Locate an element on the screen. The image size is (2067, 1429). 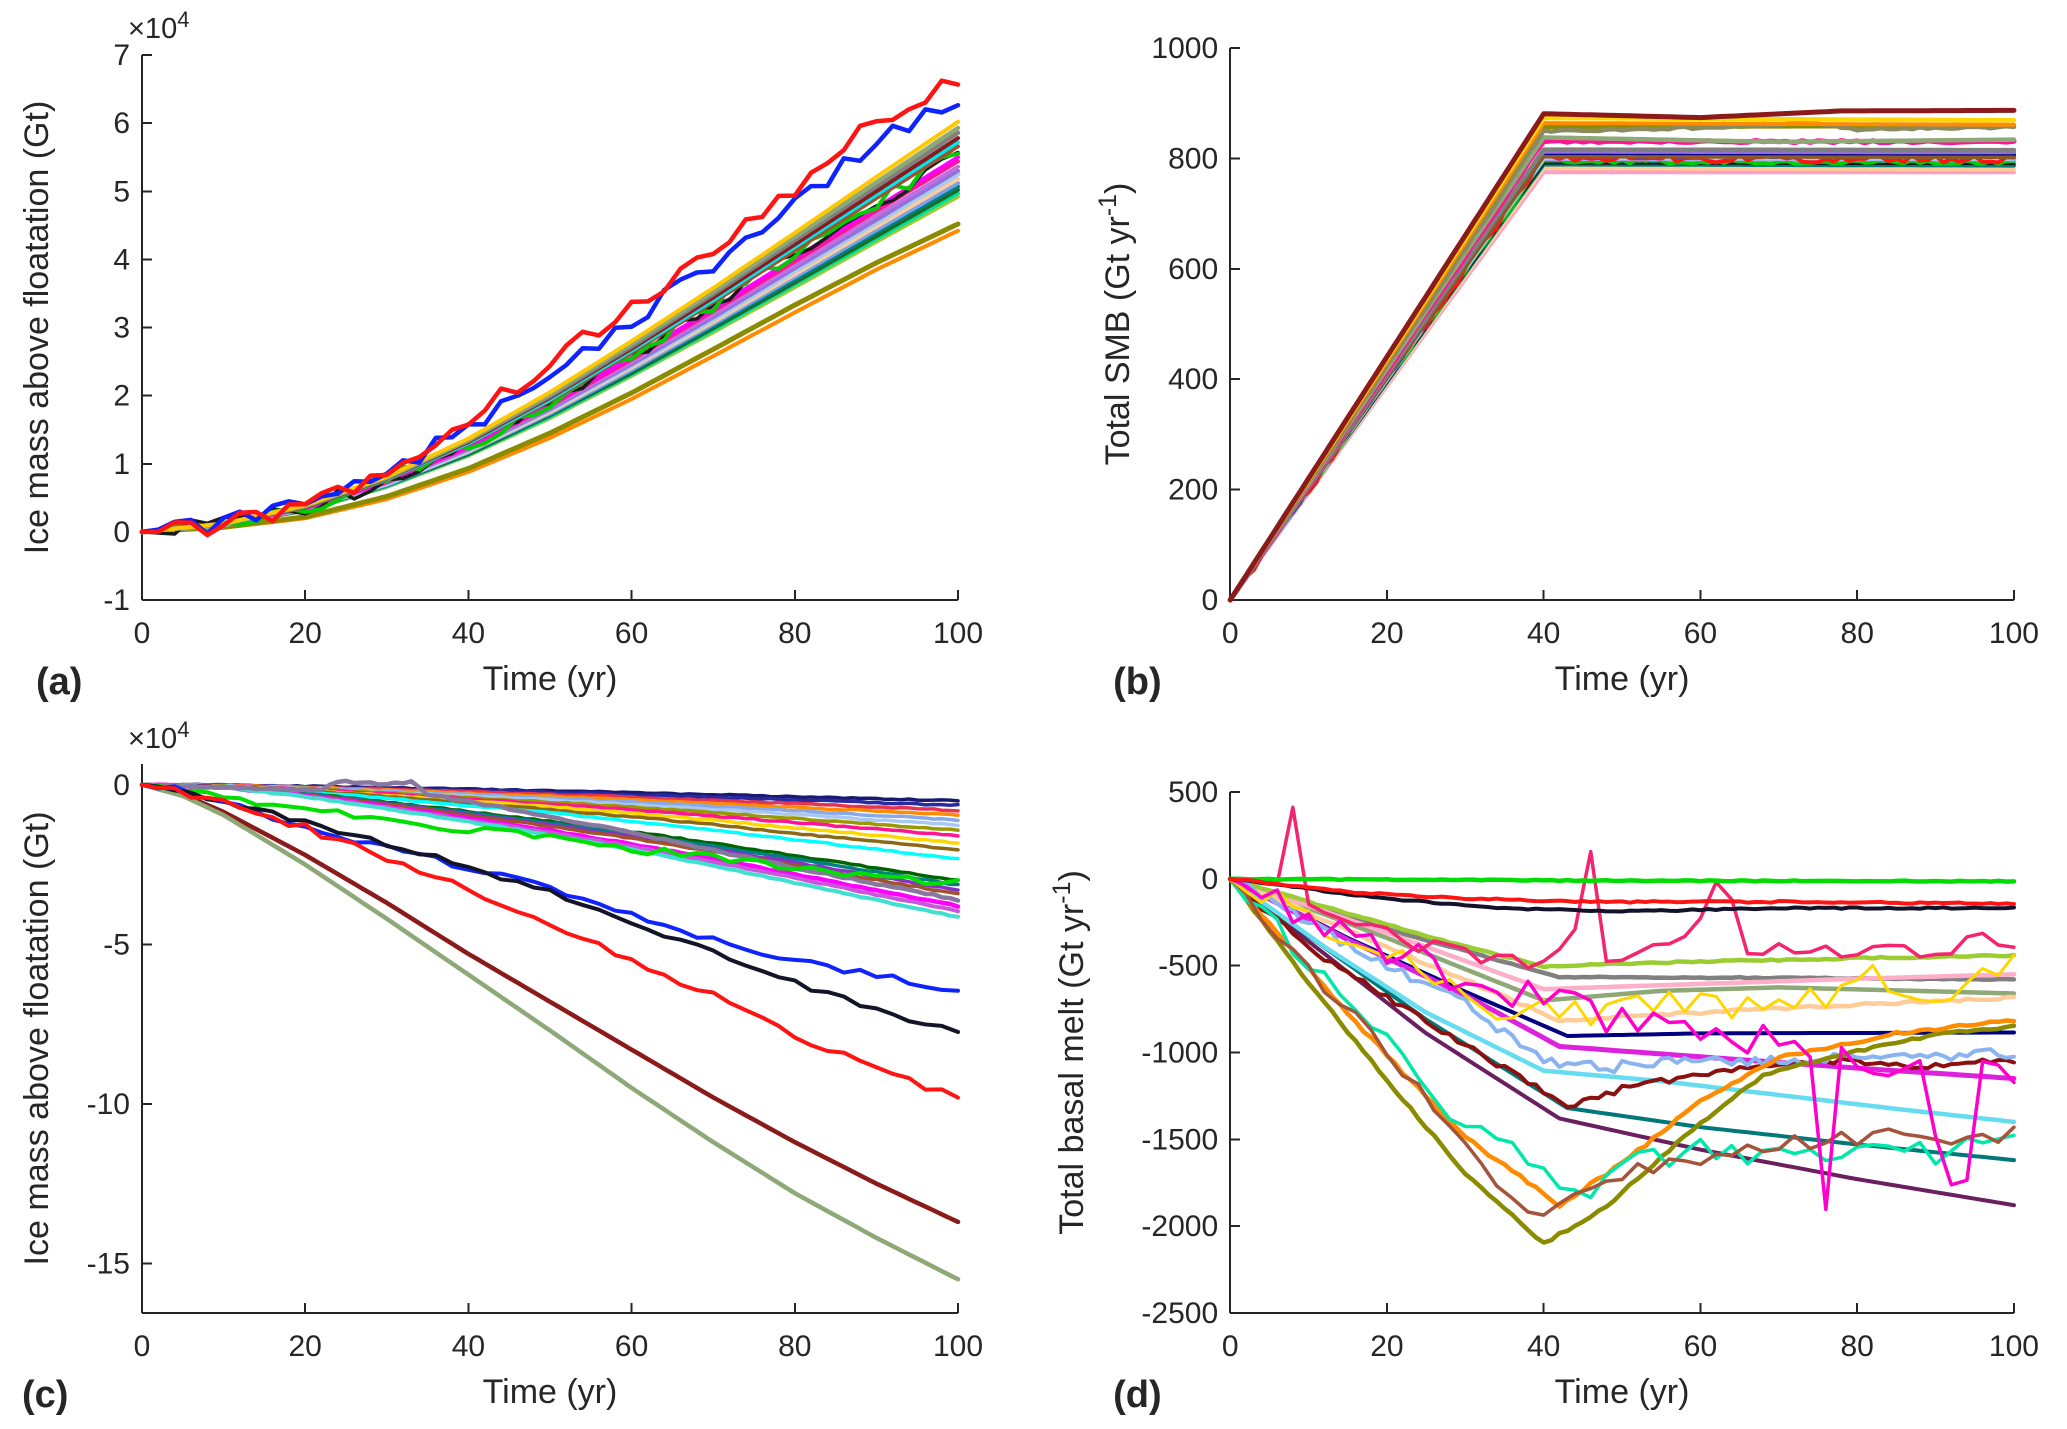
y-axis-label: Total basal melt (Gt yr-1) is located at coordinates (1069, 1052).